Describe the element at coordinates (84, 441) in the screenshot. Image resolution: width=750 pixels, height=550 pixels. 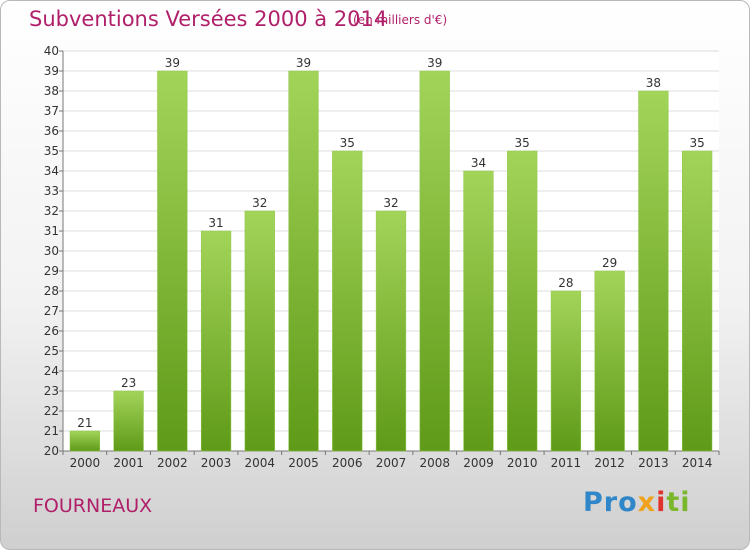
I see `bar-2000` at that location.